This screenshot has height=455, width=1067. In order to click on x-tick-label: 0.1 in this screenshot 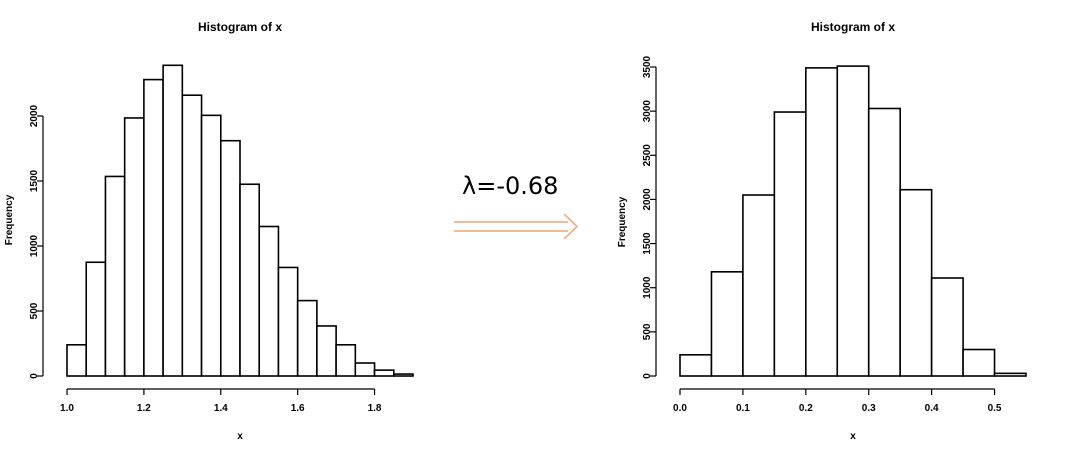, I will do `click(743, 408)`.